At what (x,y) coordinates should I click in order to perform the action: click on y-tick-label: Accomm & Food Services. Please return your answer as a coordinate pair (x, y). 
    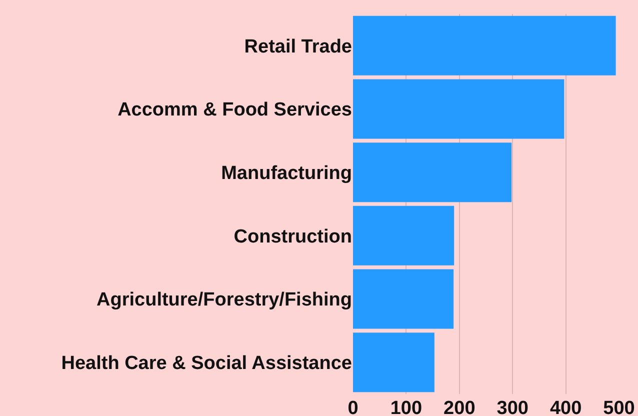
    Looking at the image, I should click on (235, 110).